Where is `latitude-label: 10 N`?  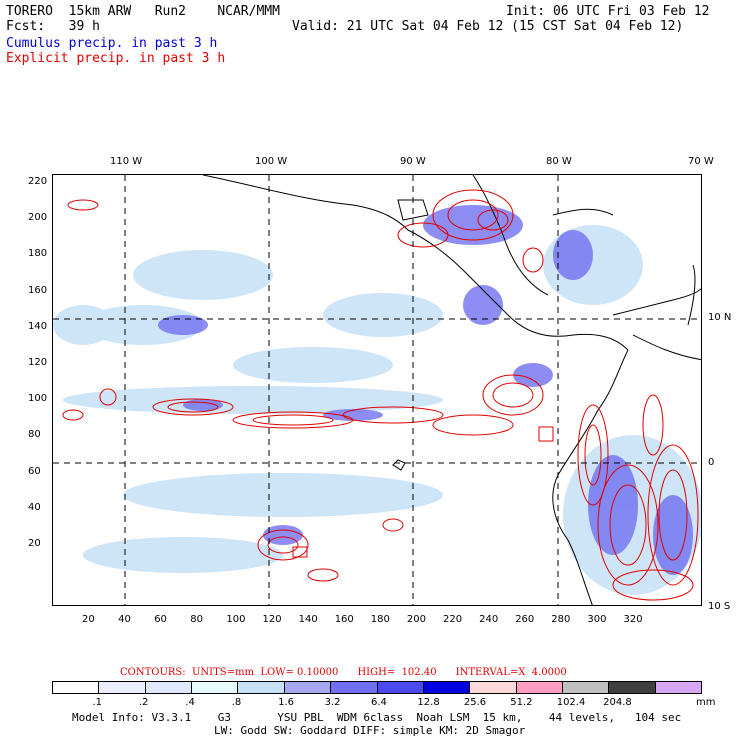 latitude-label: 10 N is located at coordinates (720, 317).